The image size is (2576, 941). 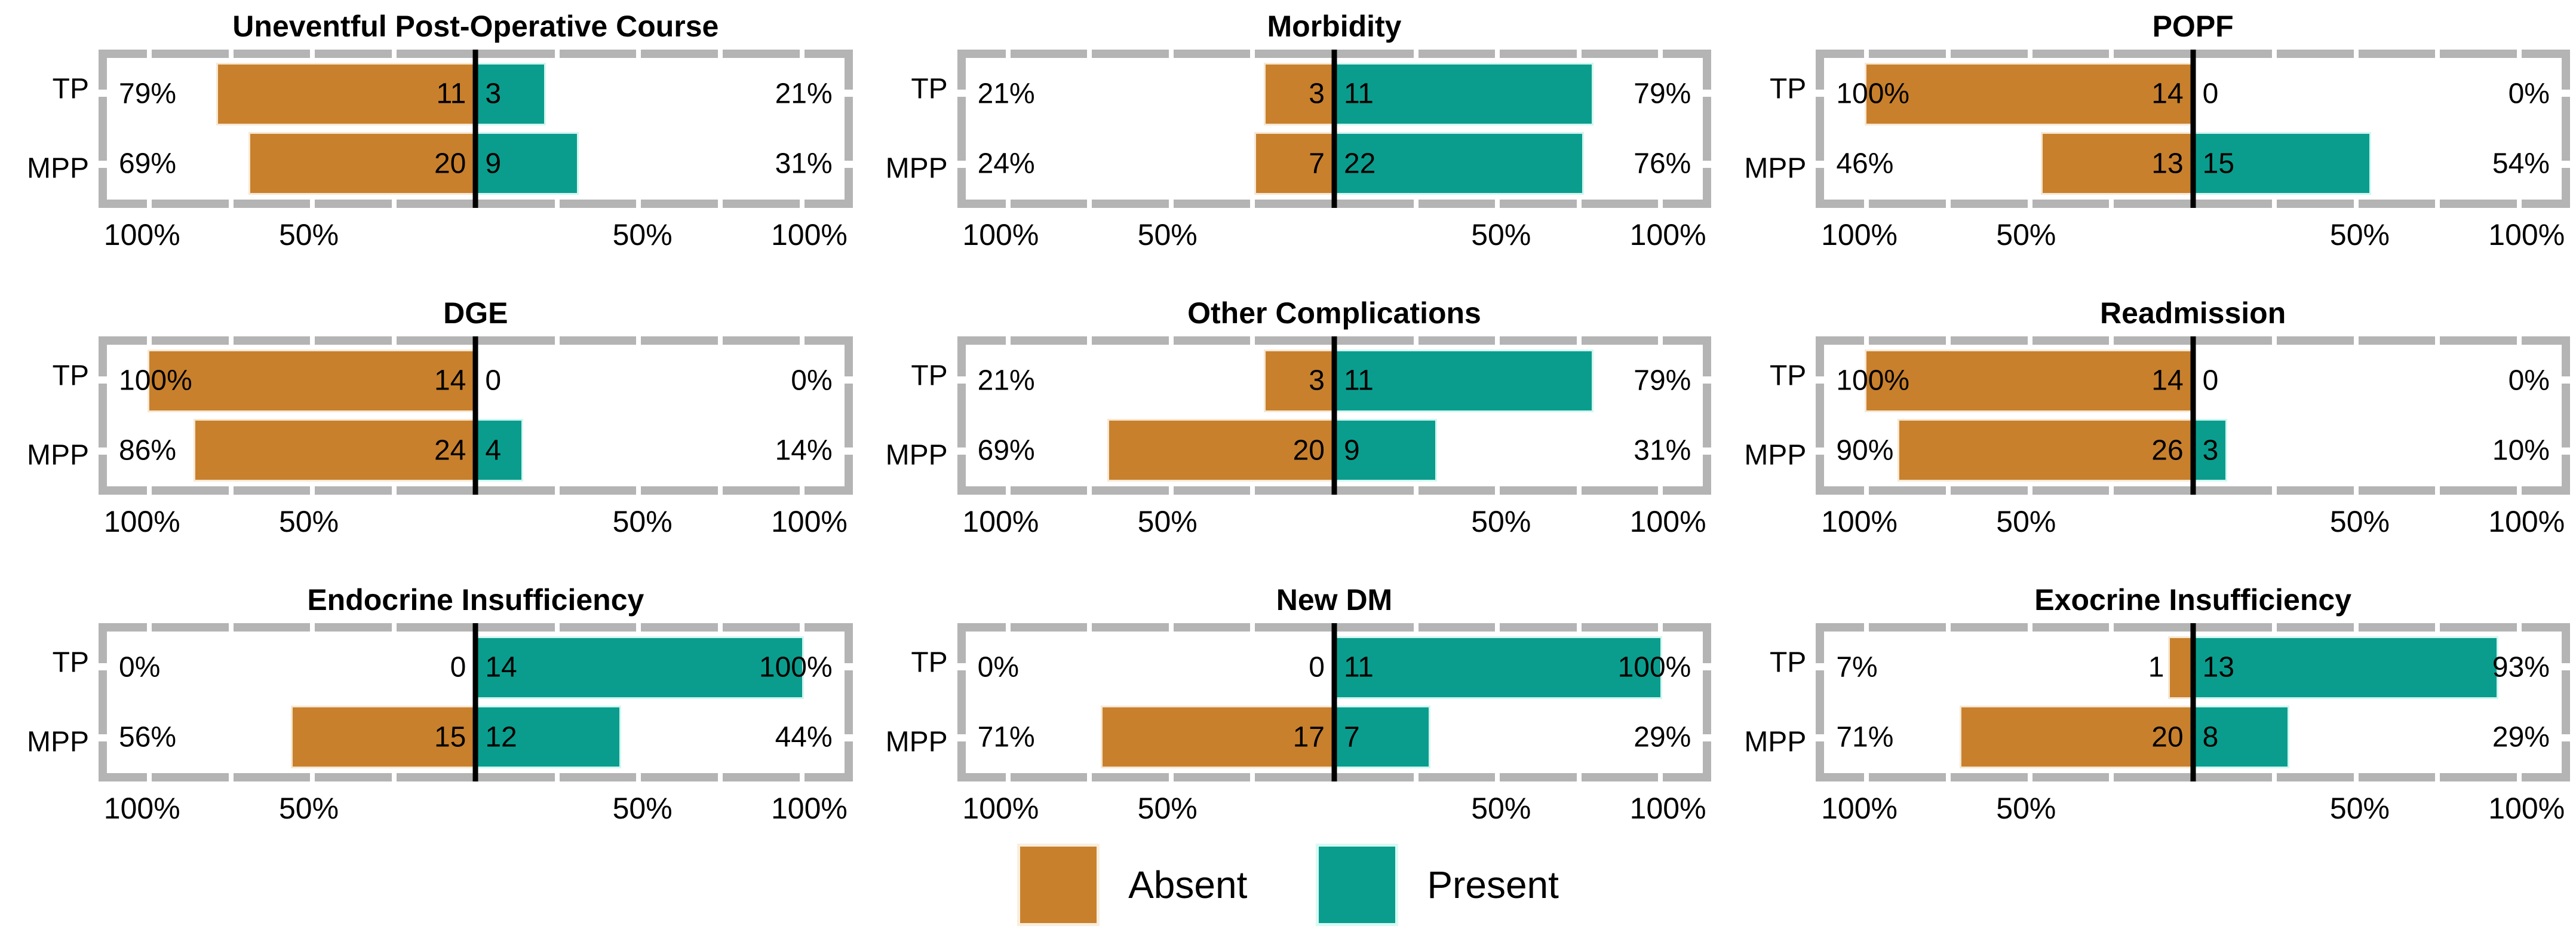 What do you see at coordinates (1334, 702) in the screenshot?
I see `plot-frame: 0% 0 11 100% 71% 17 7 29%` at bounding box center [1334, 702].